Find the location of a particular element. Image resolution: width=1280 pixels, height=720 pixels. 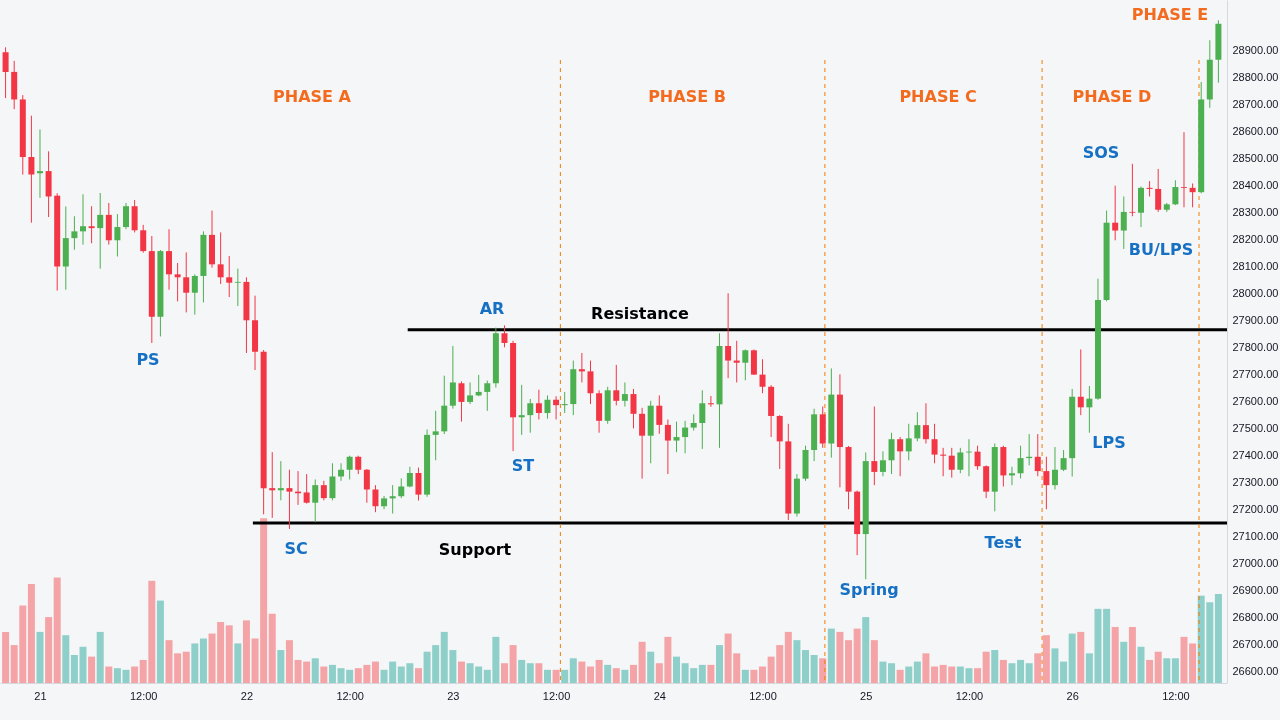

y-tick-label: 27000.00 is located at coordinates (1255, 563).